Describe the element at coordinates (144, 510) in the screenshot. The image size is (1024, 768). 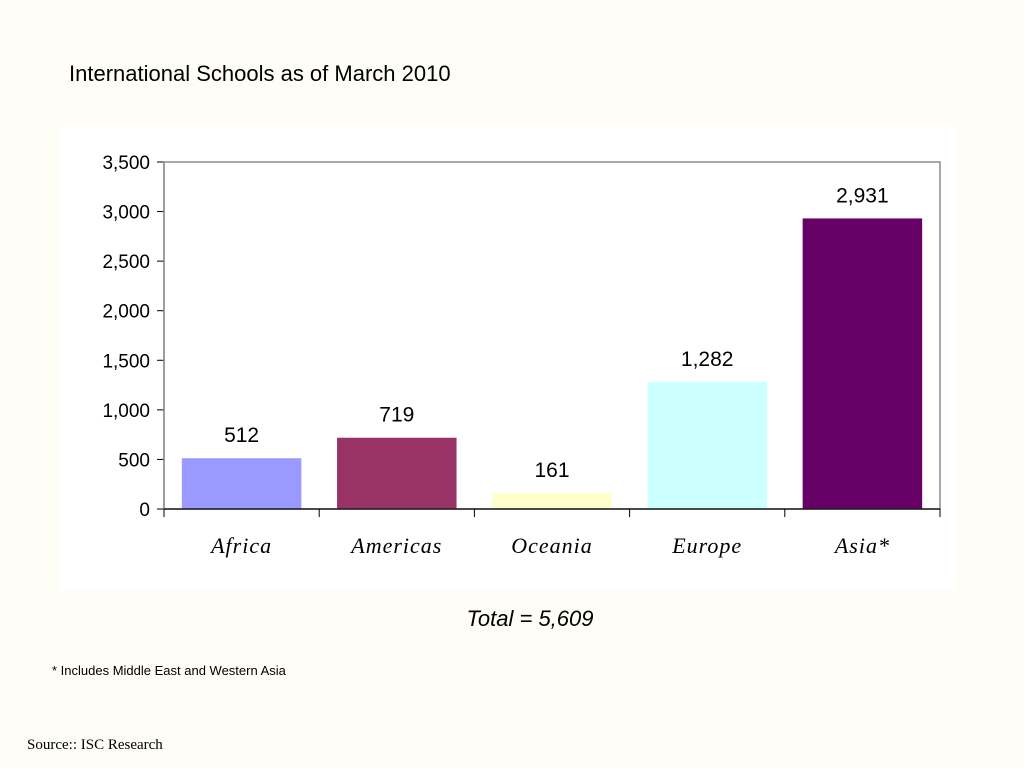
I see `y-tick-label: 0` at that location.